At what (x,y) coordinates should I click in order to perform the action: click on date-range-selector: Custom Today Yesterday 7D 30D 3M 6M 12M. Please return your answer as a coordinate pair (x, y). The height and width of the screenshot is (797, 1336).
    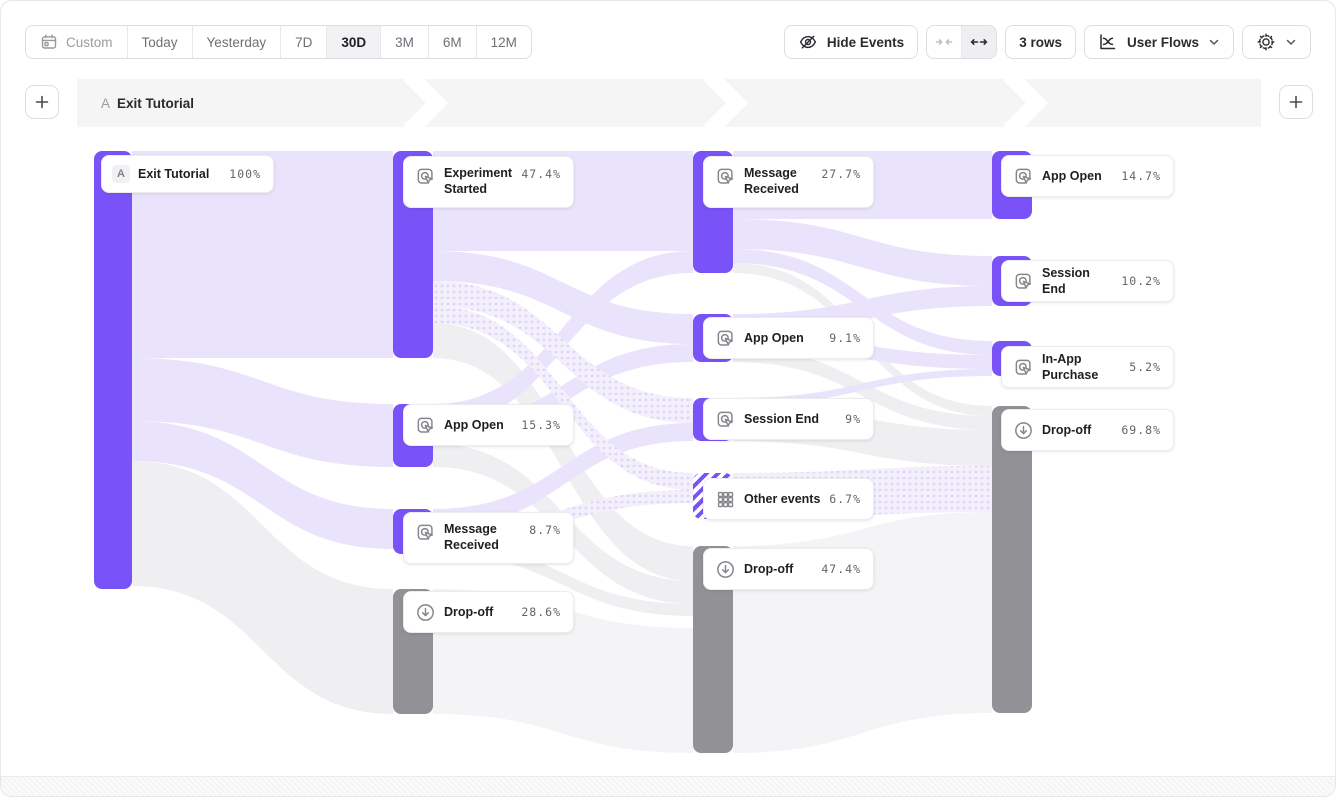
    Looking at the image, I should click on (278, 42).